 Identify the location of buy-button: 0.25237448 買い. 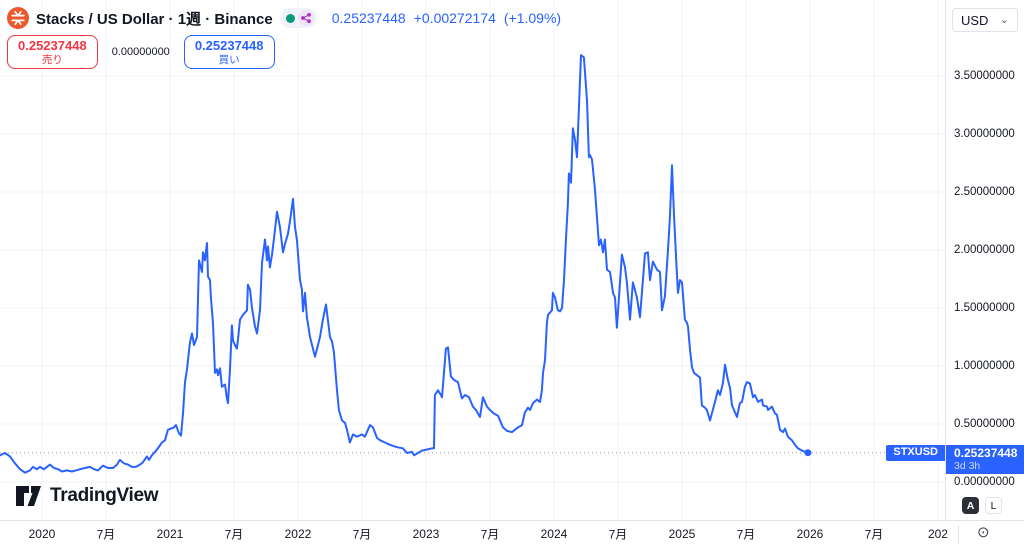
(229, 52).